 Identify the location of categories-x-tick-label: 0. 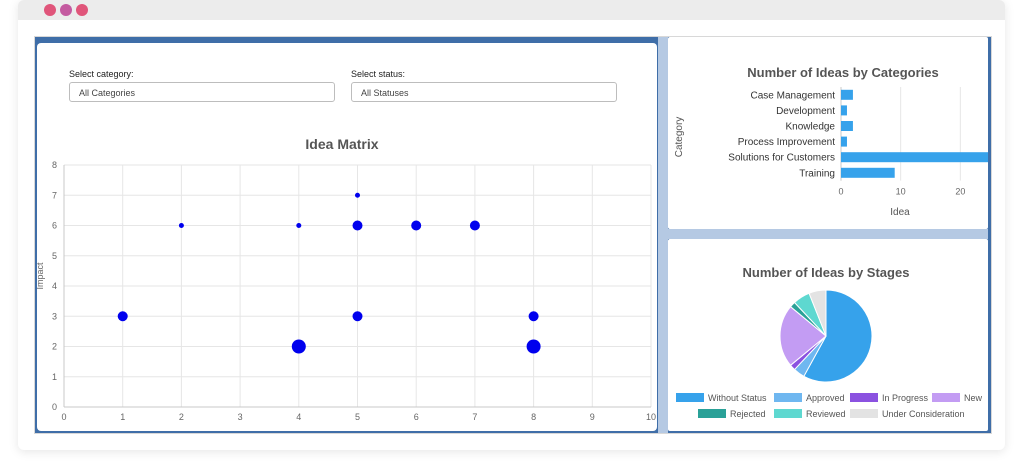
(840, 192).